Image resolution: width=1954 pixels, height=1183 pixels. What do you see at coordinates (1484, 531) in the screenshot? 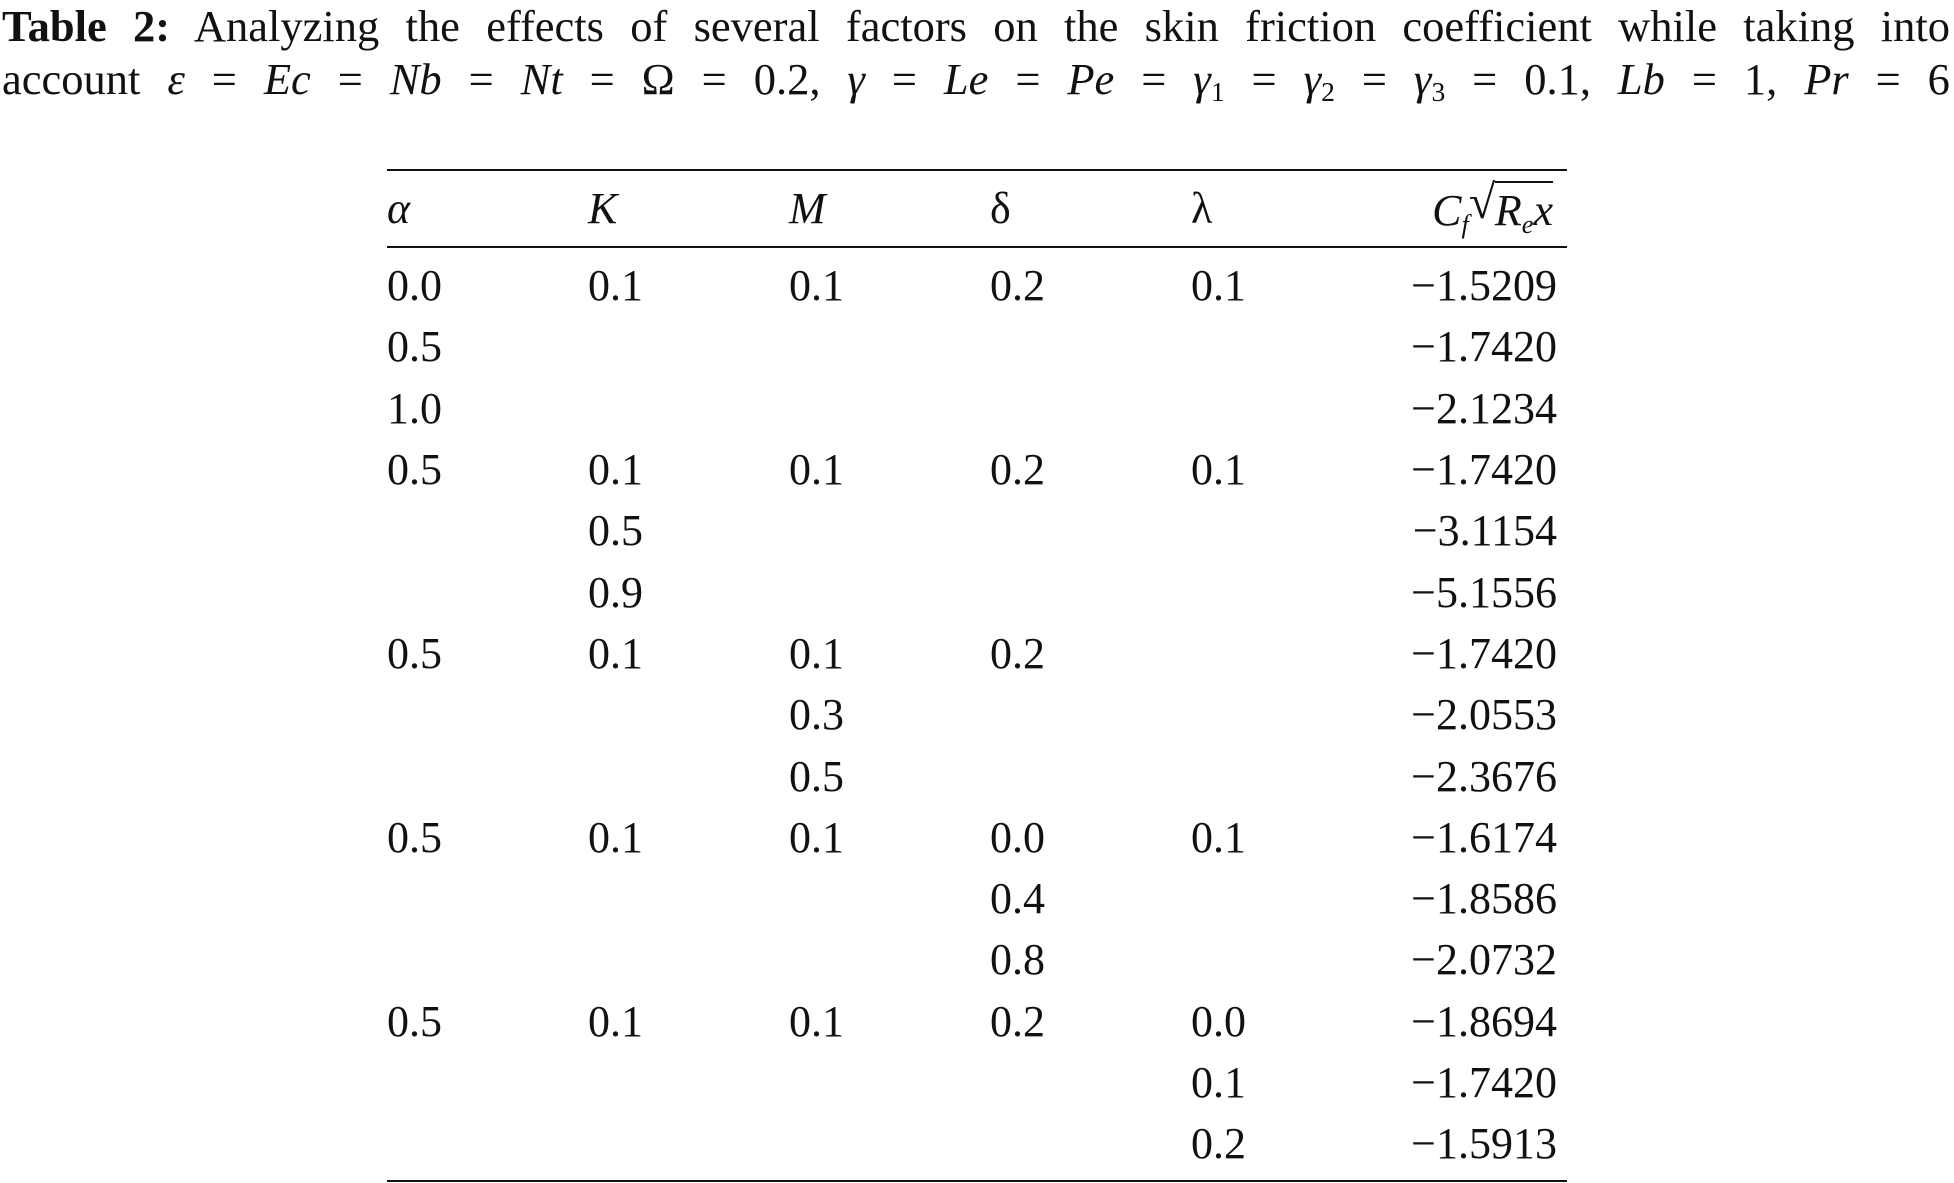
I see `table-cell: −3.1154` at bounding box center [1484, 531].